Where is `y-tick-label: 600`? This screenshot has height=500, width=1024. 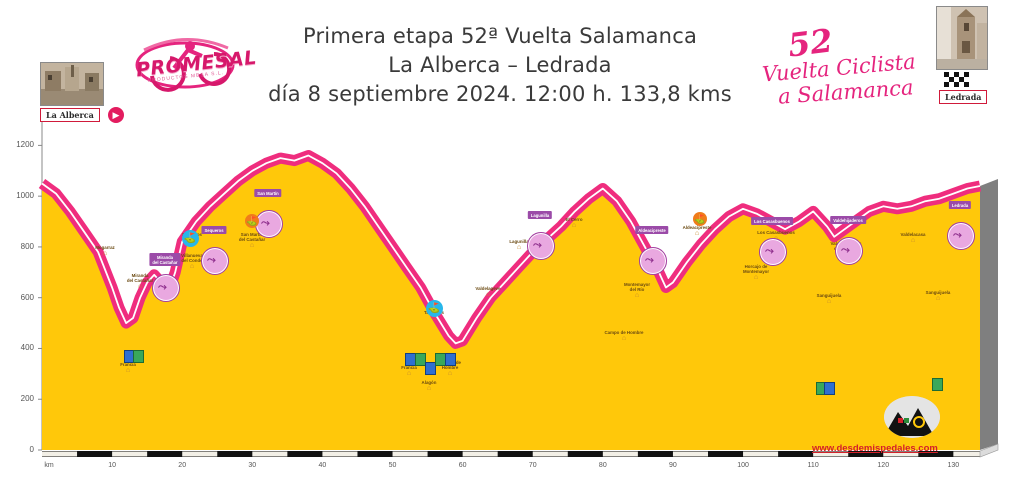 y-tick-label: 600 is located at coordinates (27, 297).